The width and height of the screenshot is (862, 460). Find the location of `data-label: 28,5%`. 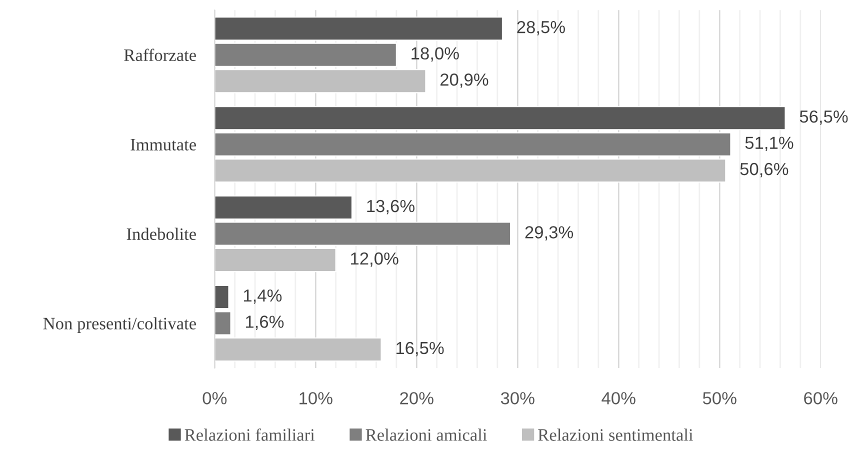

data-label: 28,5% is located at coordinates (541, 28).